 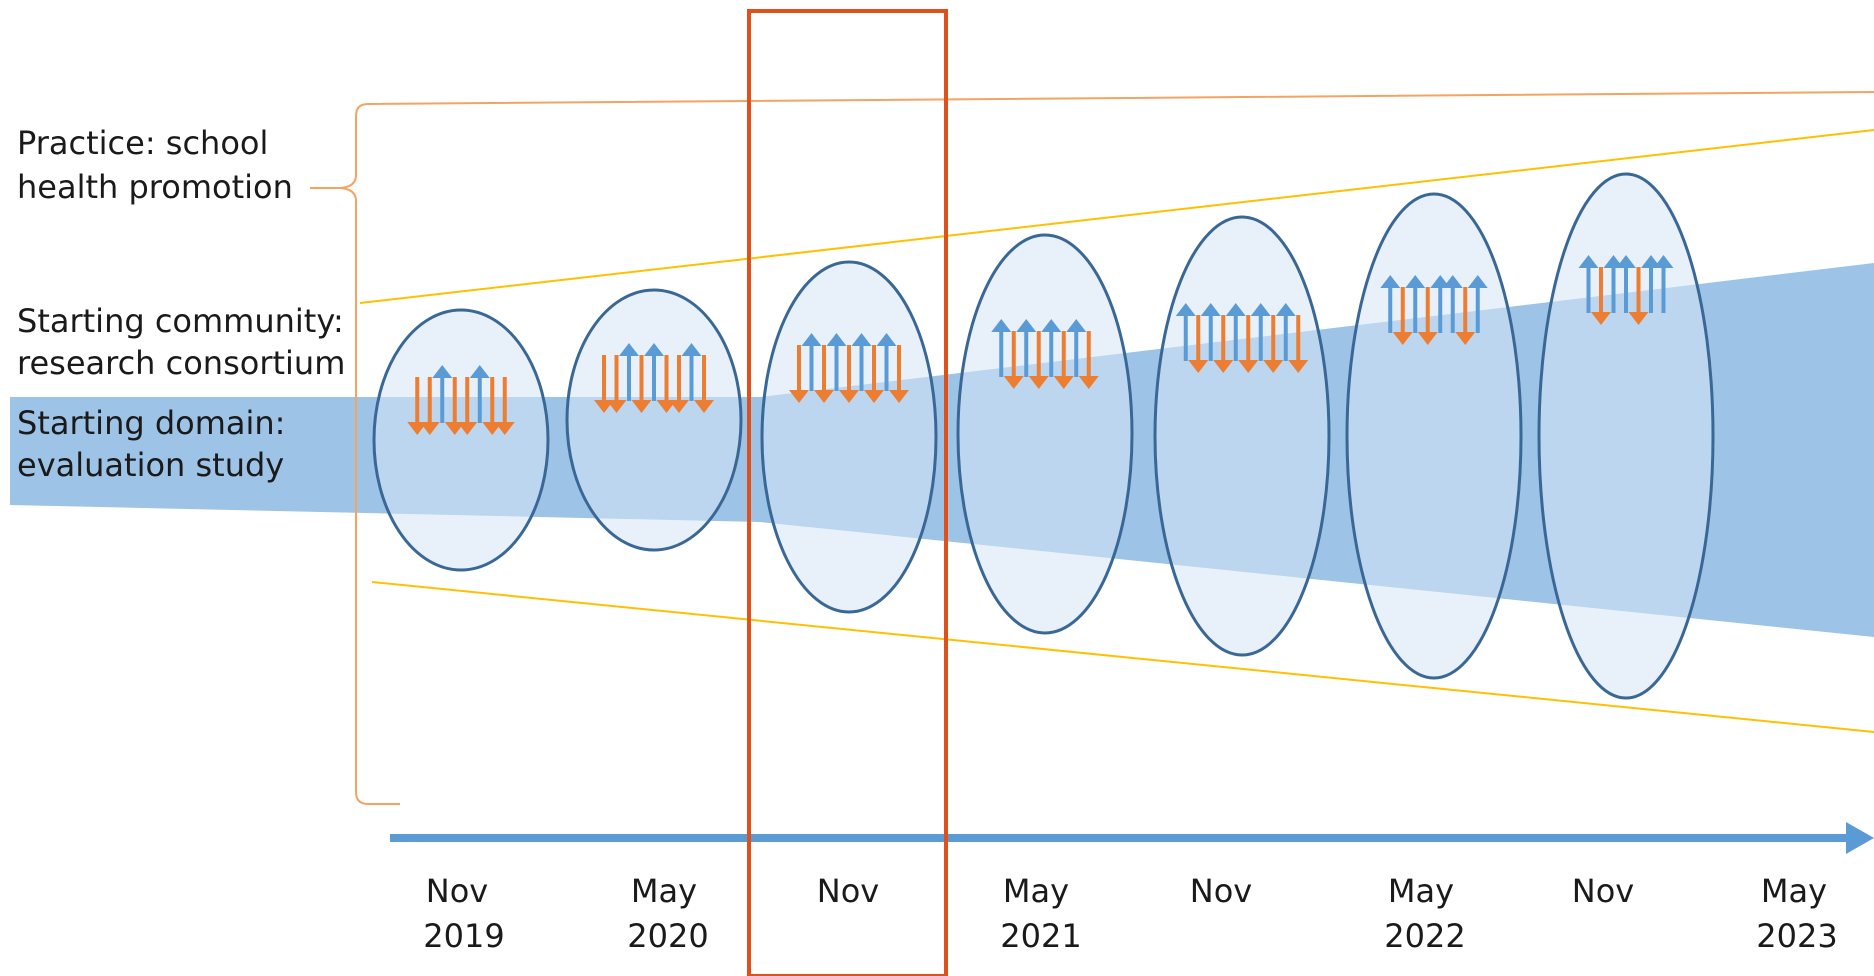 I want to click on tick-year: 2022, so click(x=1424, y=936).